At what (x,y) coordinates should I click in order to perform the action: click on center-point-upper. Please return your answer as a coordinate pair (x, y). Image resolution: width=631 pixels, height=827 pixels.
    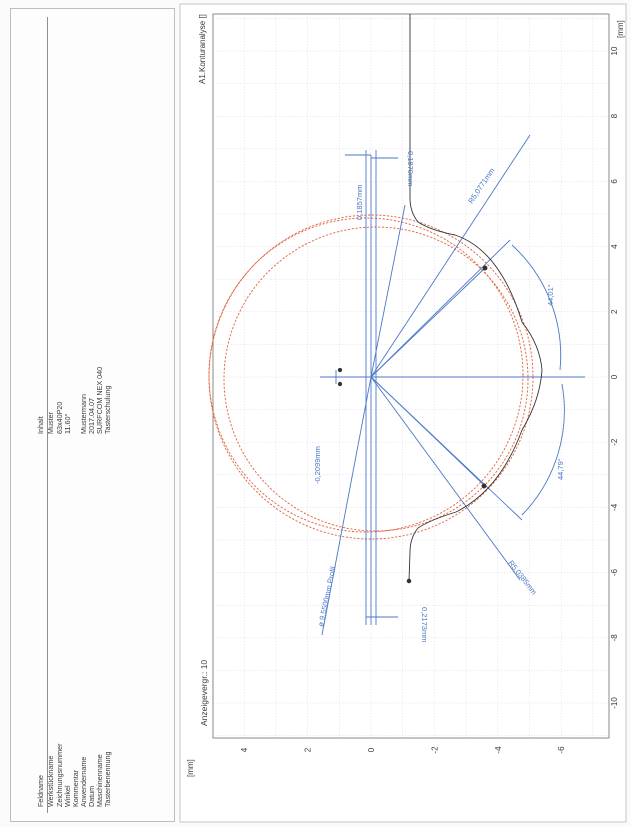
    Looking at the image, I should click on (339, 369).